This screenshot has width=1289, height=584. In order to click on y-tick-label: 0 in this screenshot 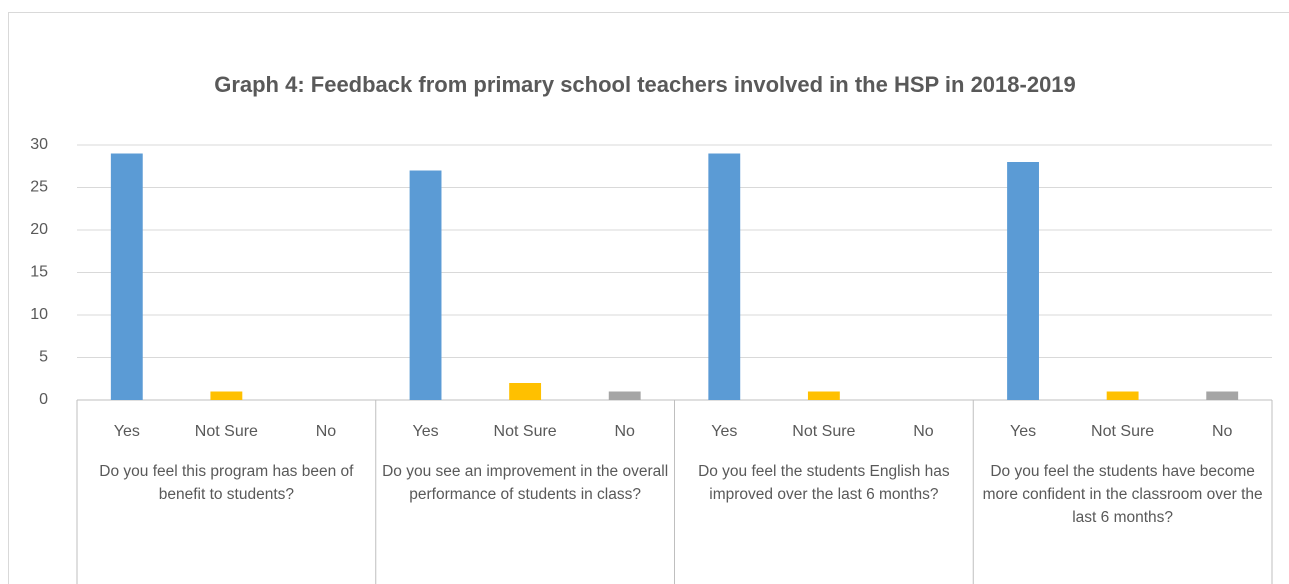, I will do `click(43, 399)`.